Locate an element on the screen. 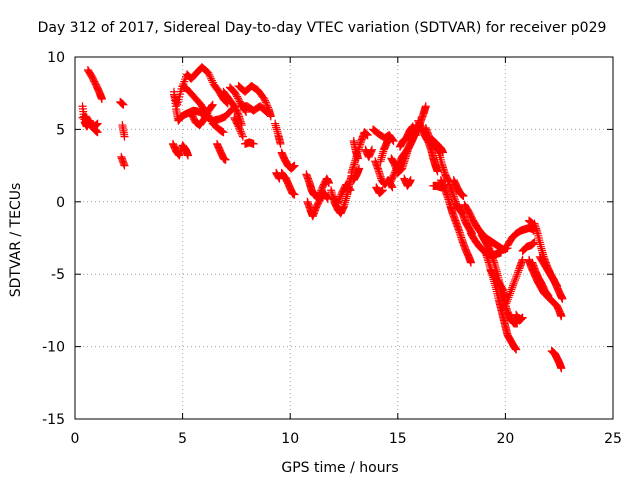 Image resolution: width=640 pixels, height=480 pixels. x-tick-label: 0 is located at coordinates (75, 439).